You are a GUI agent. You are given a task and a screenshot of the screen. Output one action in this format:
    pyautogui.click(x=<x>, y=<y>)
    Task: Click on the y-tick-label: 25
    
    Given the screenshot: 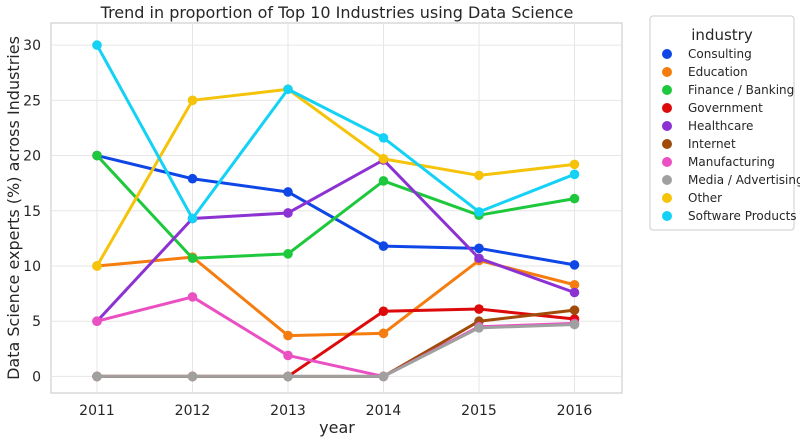 What is the action you would take?
    pyautogui.click(x=32, y=101)
    